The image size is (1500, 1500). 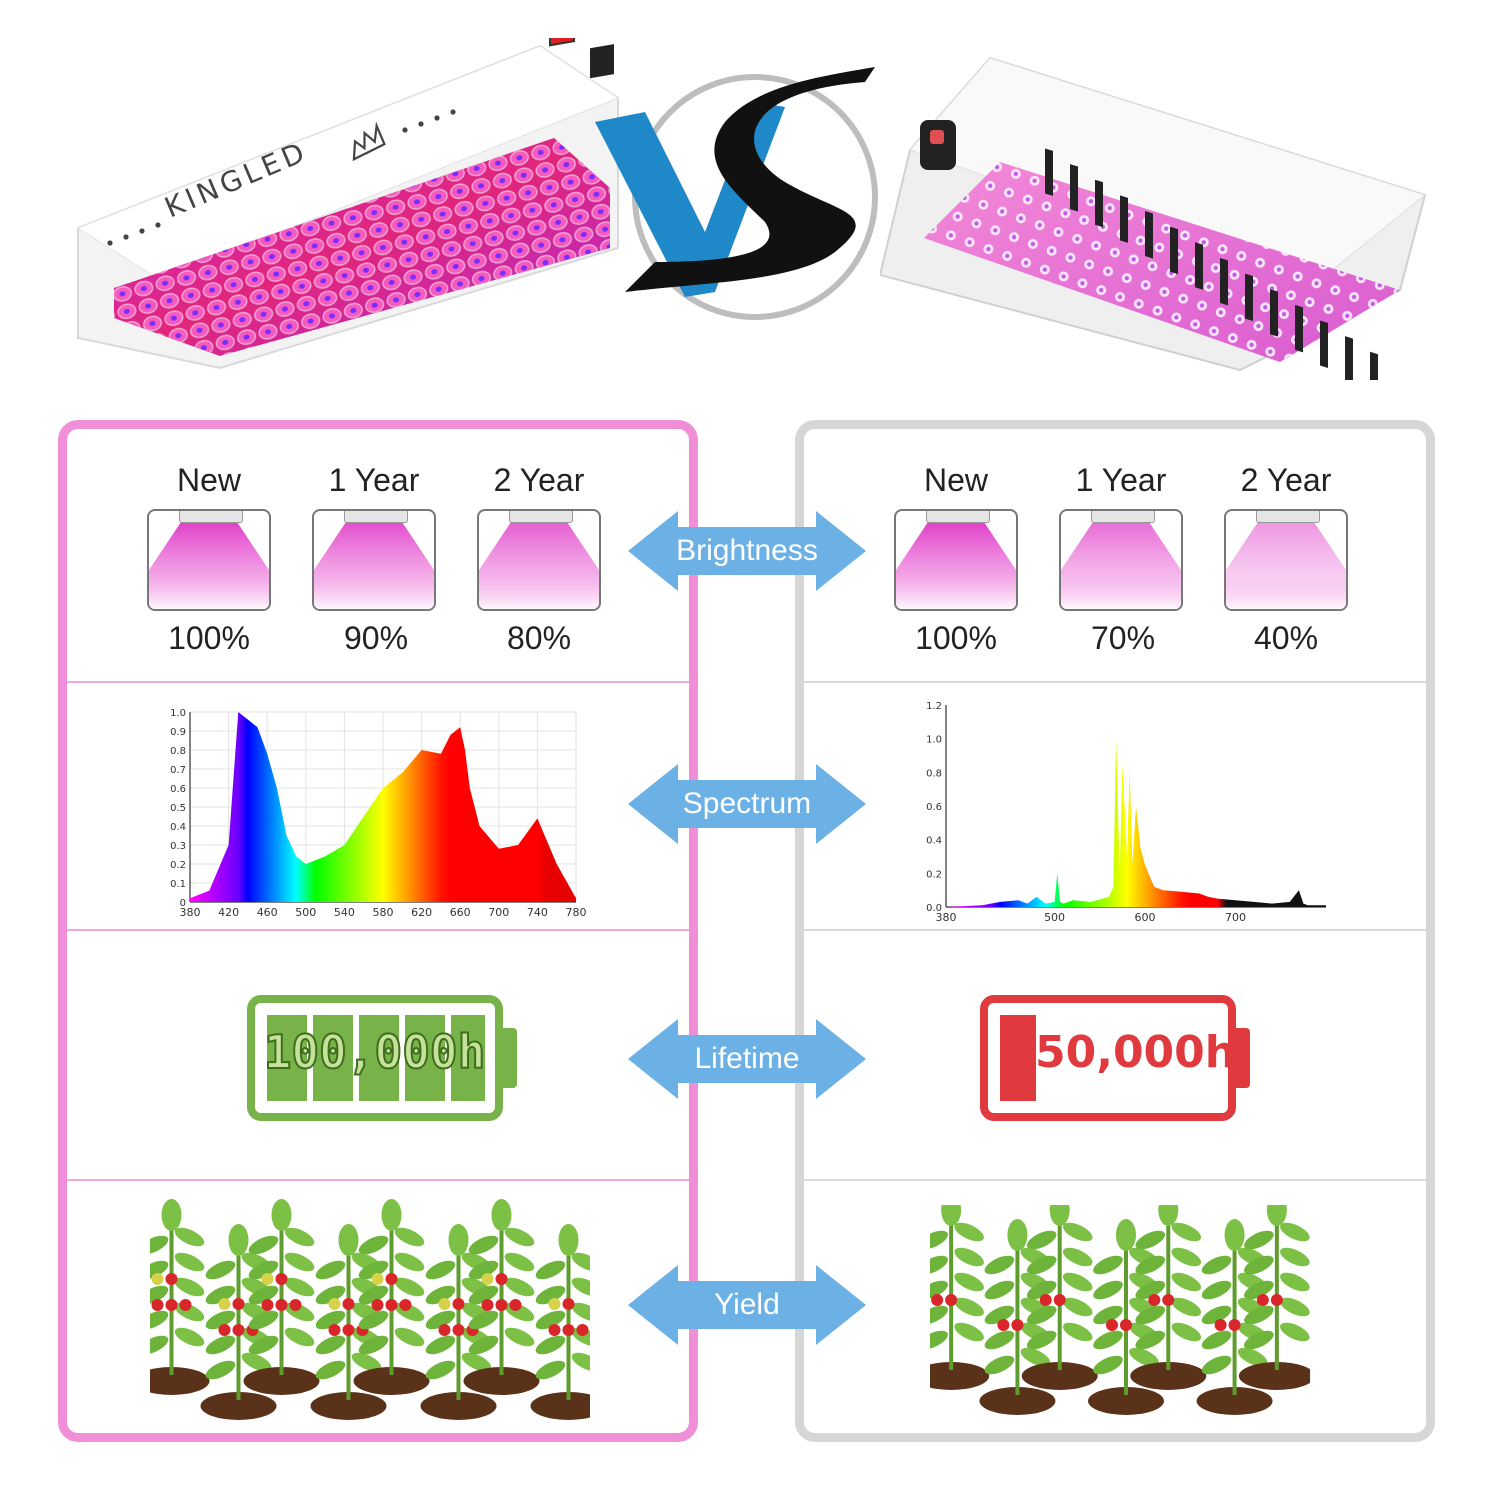 I want to click on x-tick-label: 780, so click(x=576, y=912).